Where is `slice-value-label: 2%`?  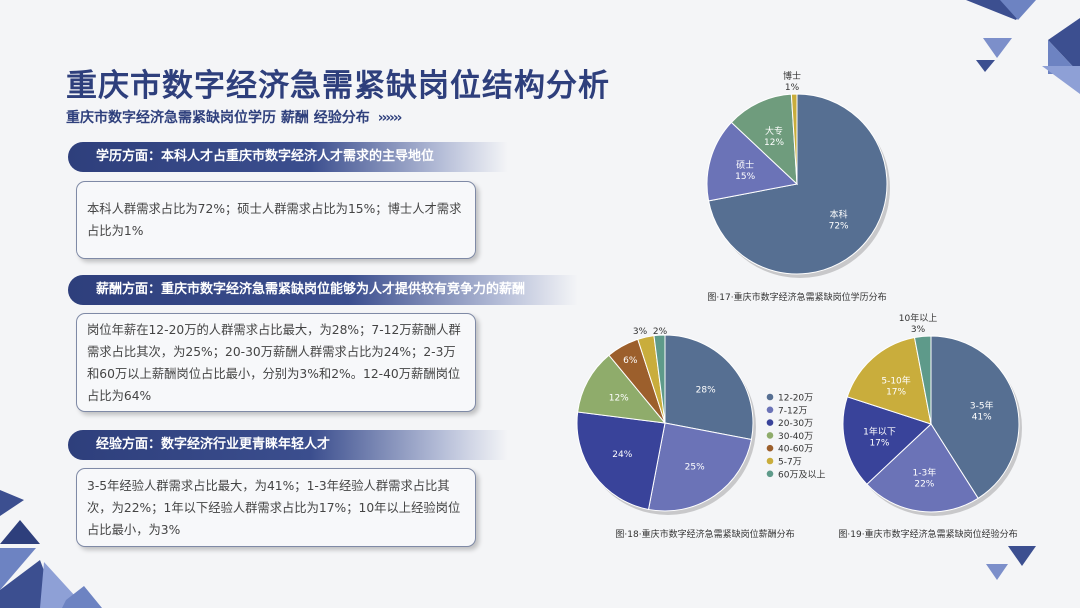 slice-value-label: 2% is located at coordinates (660, 332).